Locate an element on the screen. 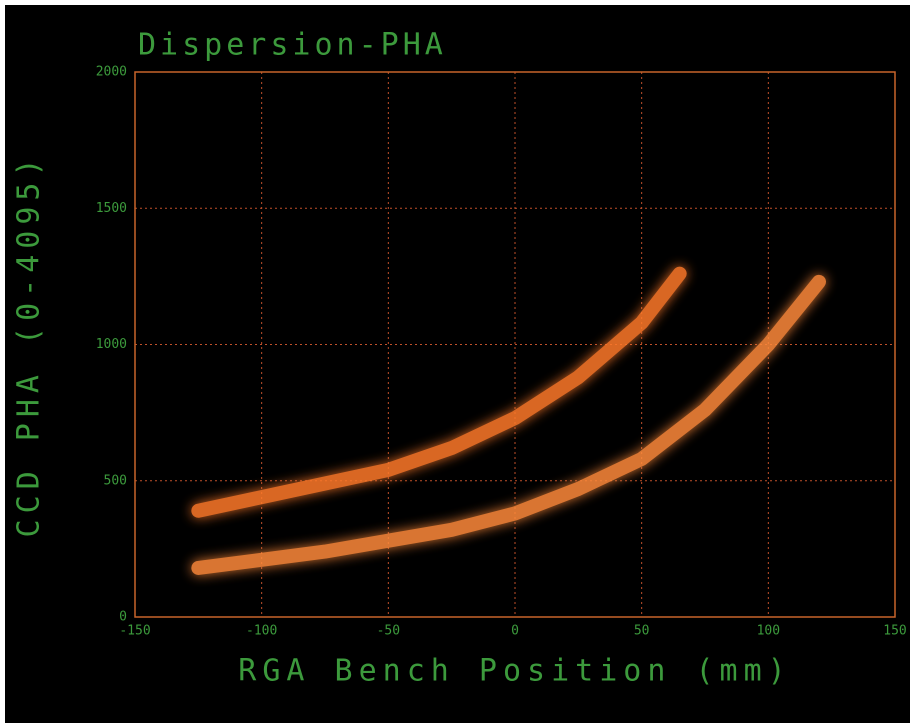 The height and width of the screenshot is (728, 915). y-tick-label: 0 is located at coordinates (123, 617).